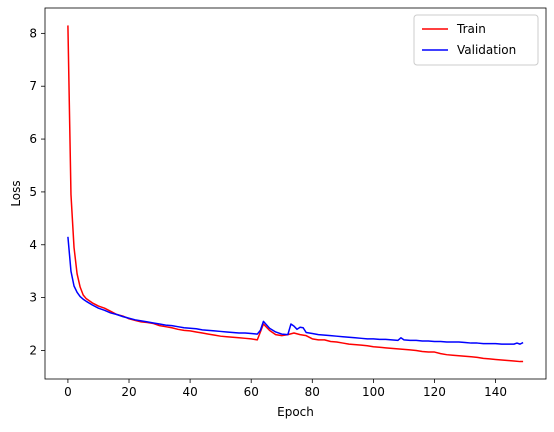 The height and width of the screenshot is (432, 554). What do you see at coordinates (312, 392) in the screenshot?
I see `x-tick-label: 80` at bounding box center [312, 392].